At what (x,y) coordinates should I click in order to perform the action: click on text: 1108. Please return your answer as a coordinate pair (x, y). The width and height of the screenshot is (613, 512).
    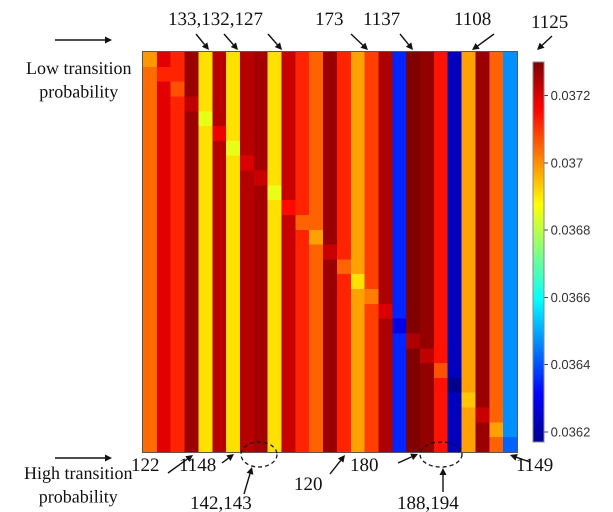
    Looking at the image, I should click on (473, 19).